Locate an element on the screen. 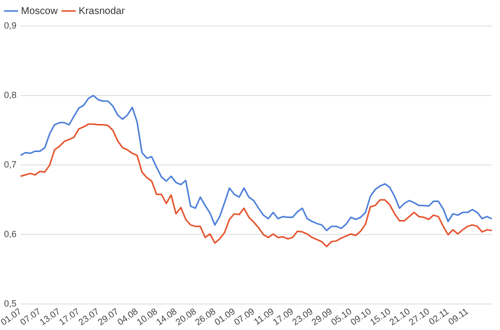 The height and width of the screenshot is (330, 500). y-tick-label: 0,5 is located at coordinates (10, 303).